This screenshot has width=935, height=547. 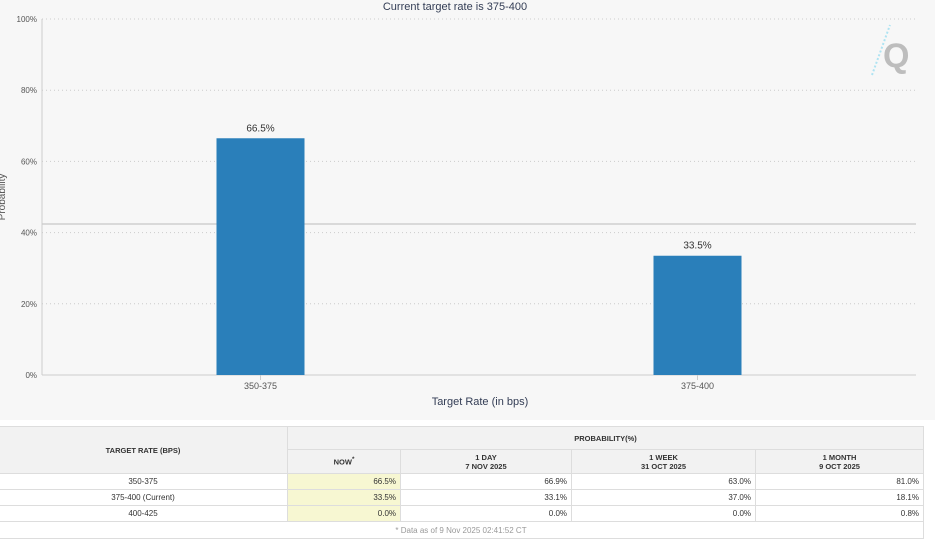 What do you see at coordinates (455, 7) in the screenshot?
I see `chart-title: Current target rate is 375-400` at bounding box center [455, 7].